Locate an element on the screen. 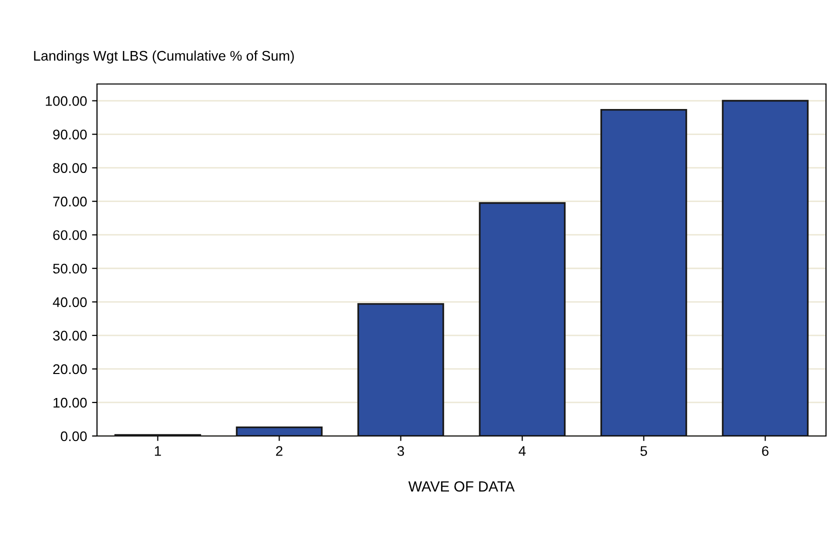  x-tick-label: 6 is located at coordinates (765, 451).